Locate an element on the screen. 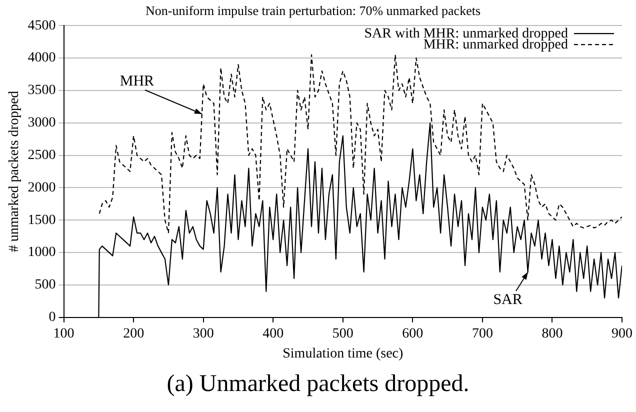 This screenshot has height=412, width=636. y-tick-label: 1000 is located at coordinates (42, 252).